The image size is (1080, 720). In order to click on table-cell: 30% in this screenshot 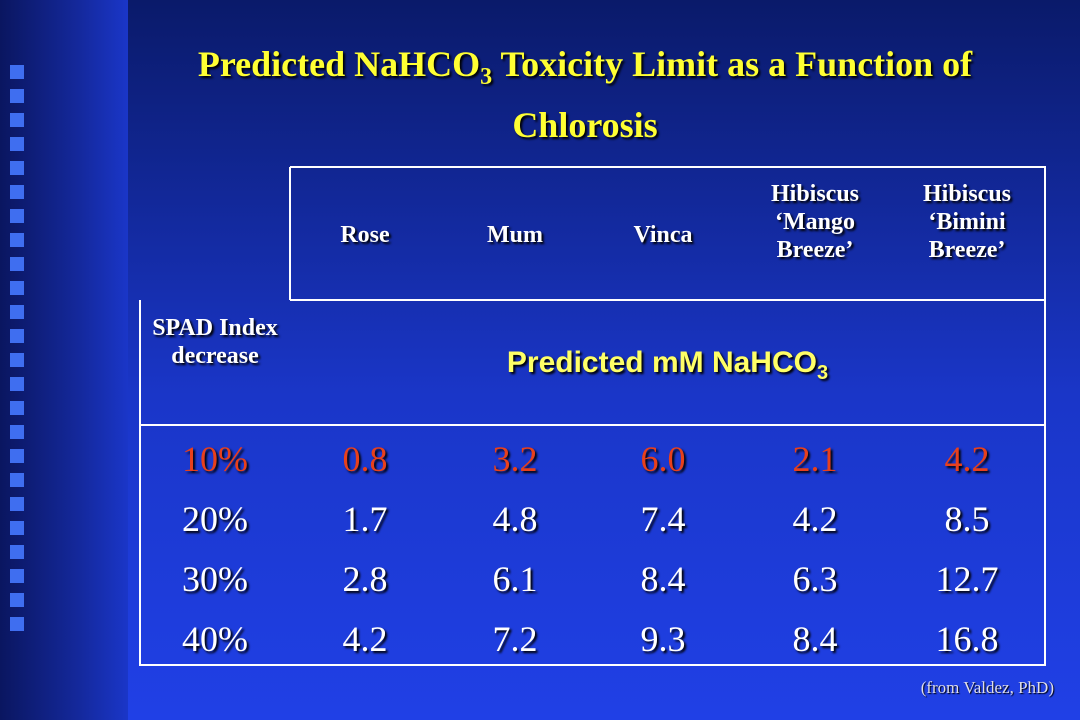, I will do `click(215, 579)`.